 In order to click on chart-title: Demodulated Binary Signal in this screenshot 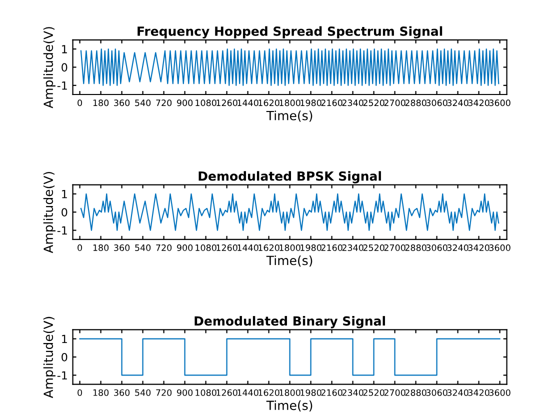, I will do `click(289, 322)`.